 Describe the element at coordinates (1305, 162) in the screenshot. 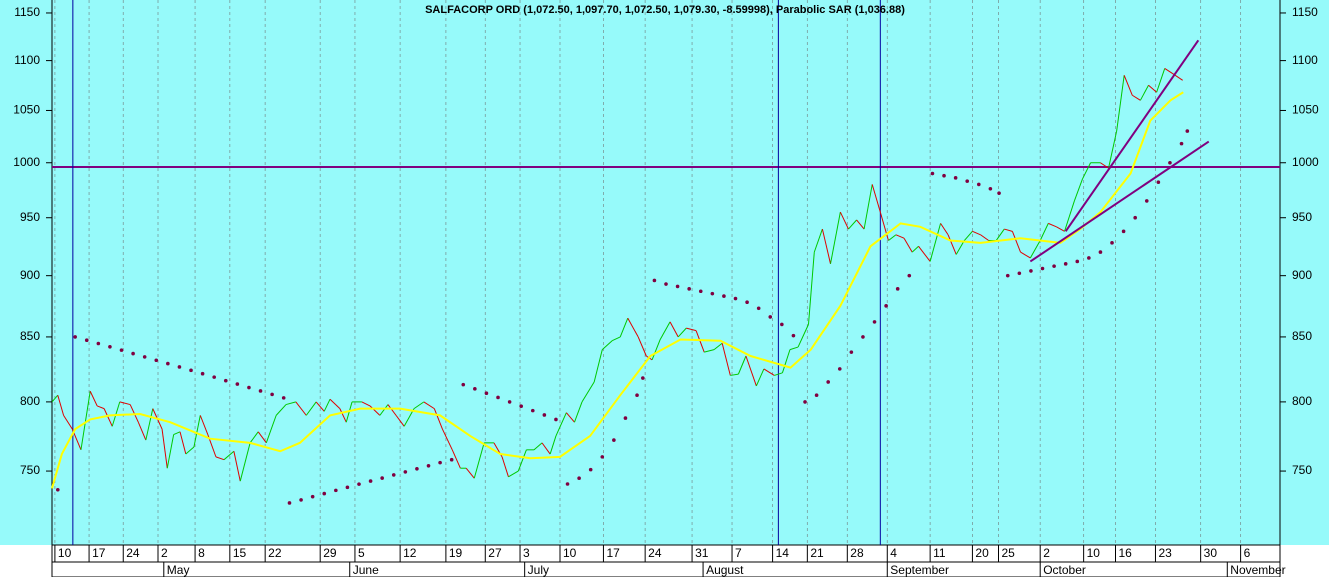

I see `y-tick-label-right: 1000` at that location.